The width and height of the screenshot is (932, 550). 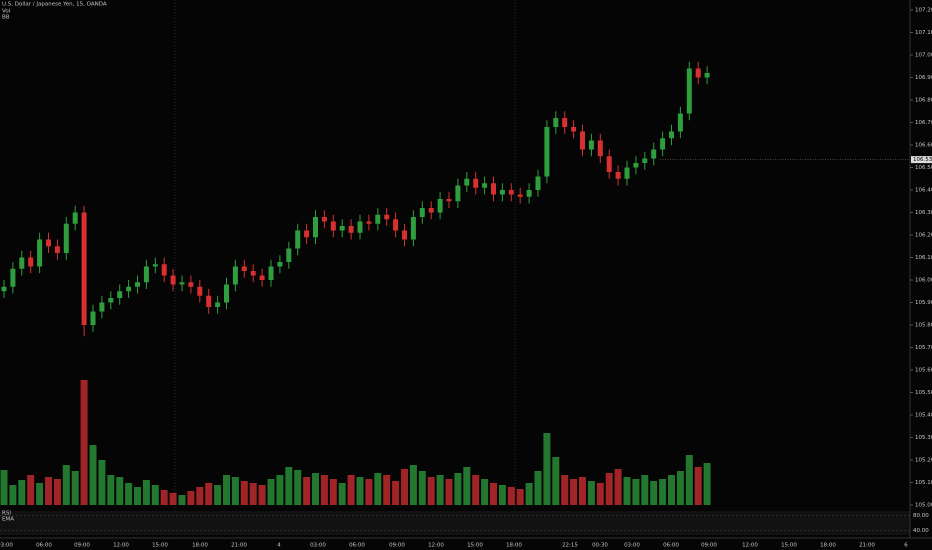 I want to click on chart-title: U.S. Dollar / Japanese Yen, 15, OANDA, so click(x=54, y=5).